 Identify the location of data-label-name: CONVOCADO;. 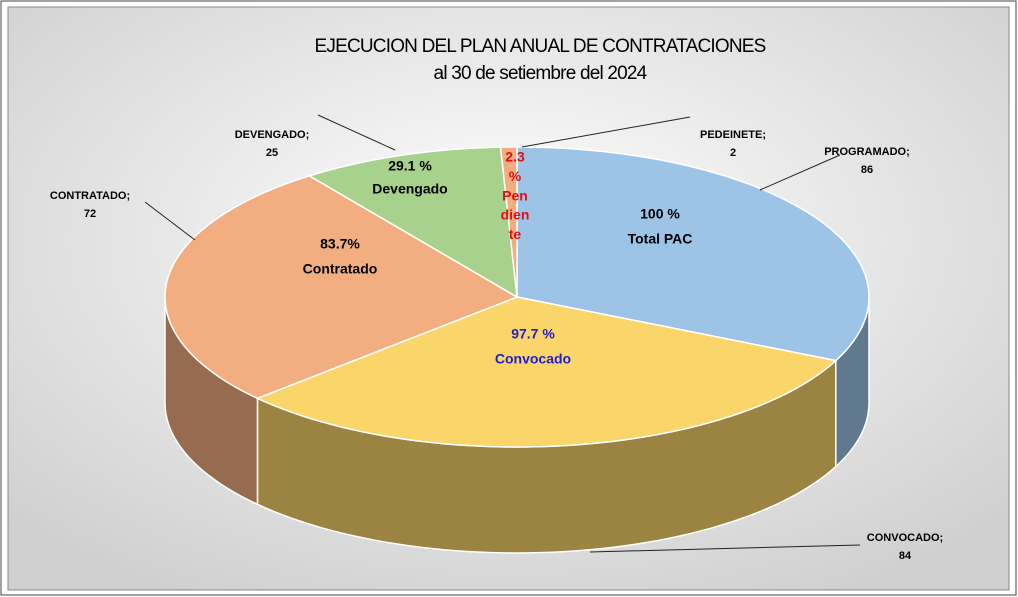
(905, 538).